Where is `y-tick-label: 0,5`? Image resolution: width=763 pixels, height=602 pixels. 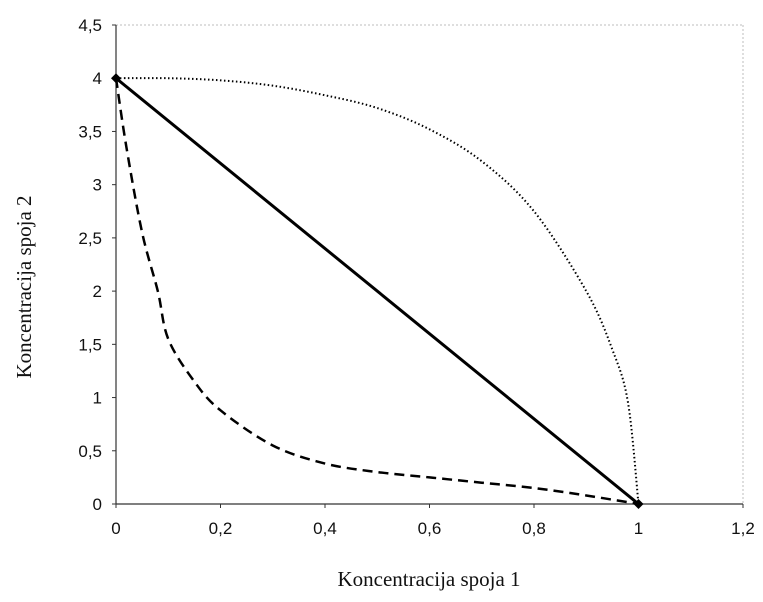
y-tick-label: 0,5 is located at coordinates (90, 451).